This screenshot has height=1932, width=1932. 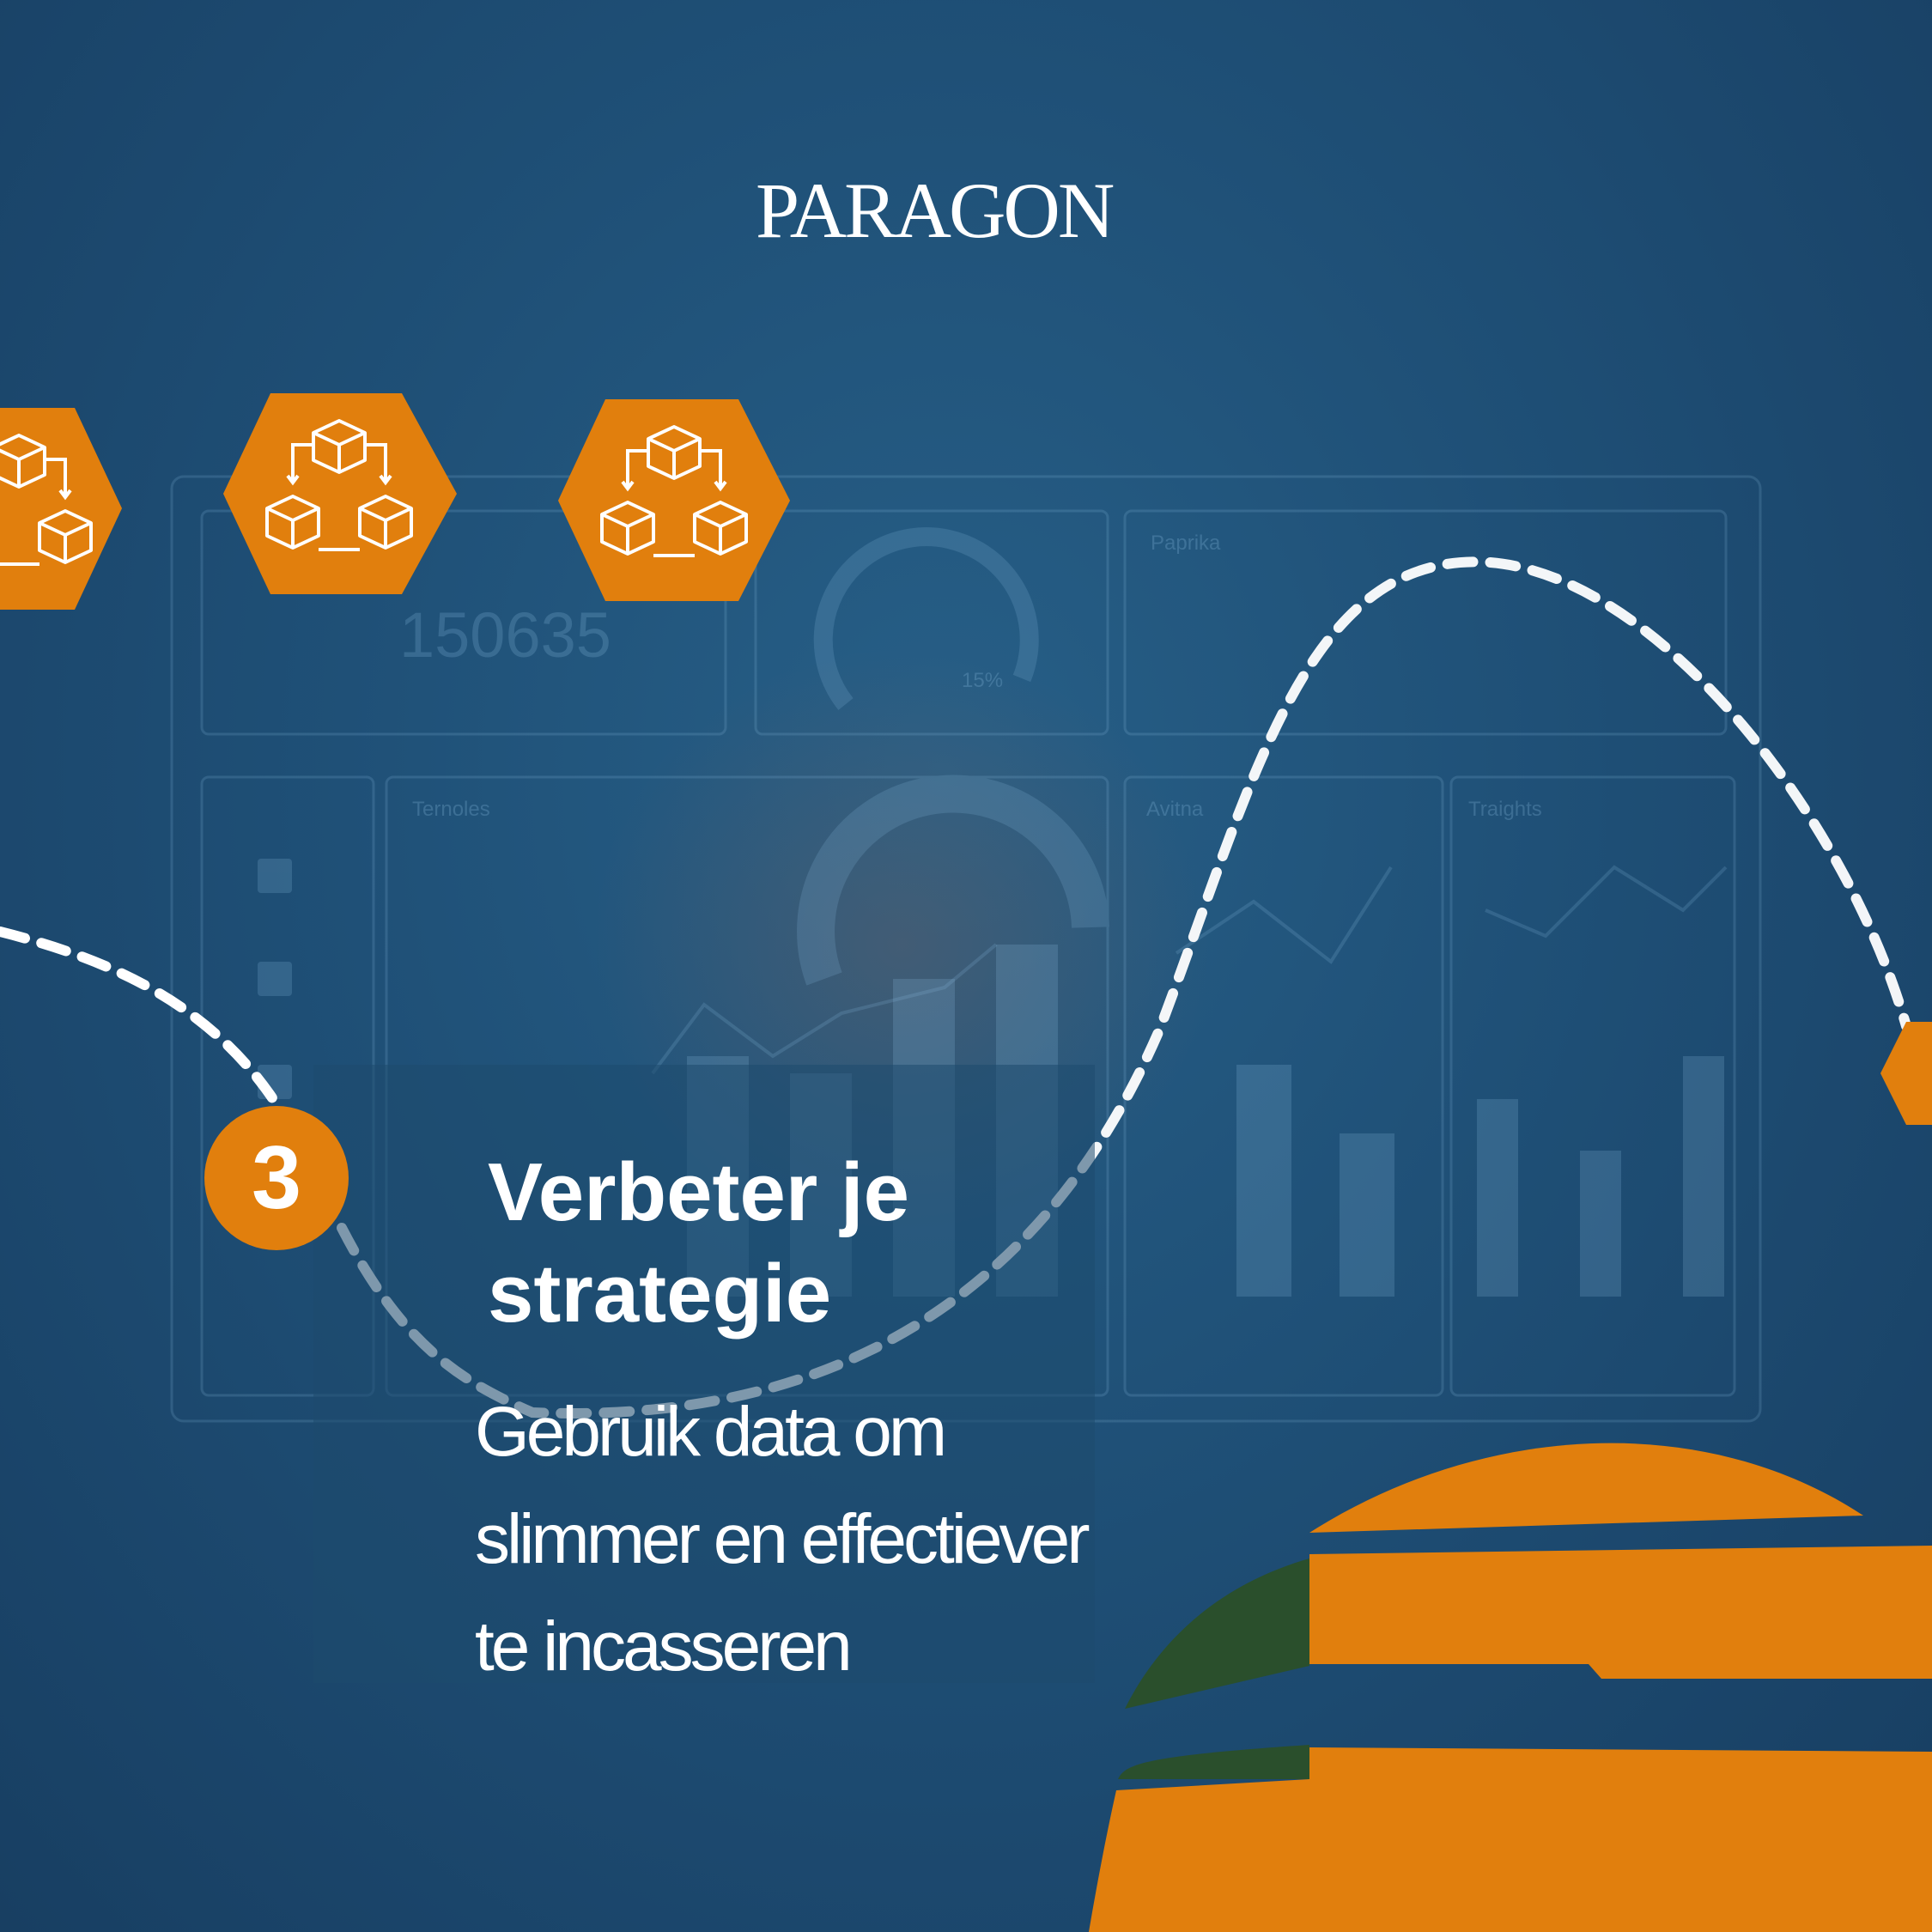 I want to click on panel-title: Traights, so click(x=1505, y=810).